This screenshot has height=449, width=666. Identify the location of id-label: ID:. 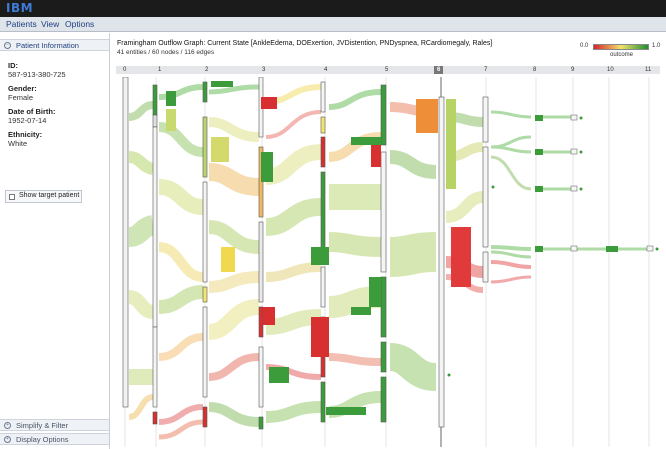
(13, 65).